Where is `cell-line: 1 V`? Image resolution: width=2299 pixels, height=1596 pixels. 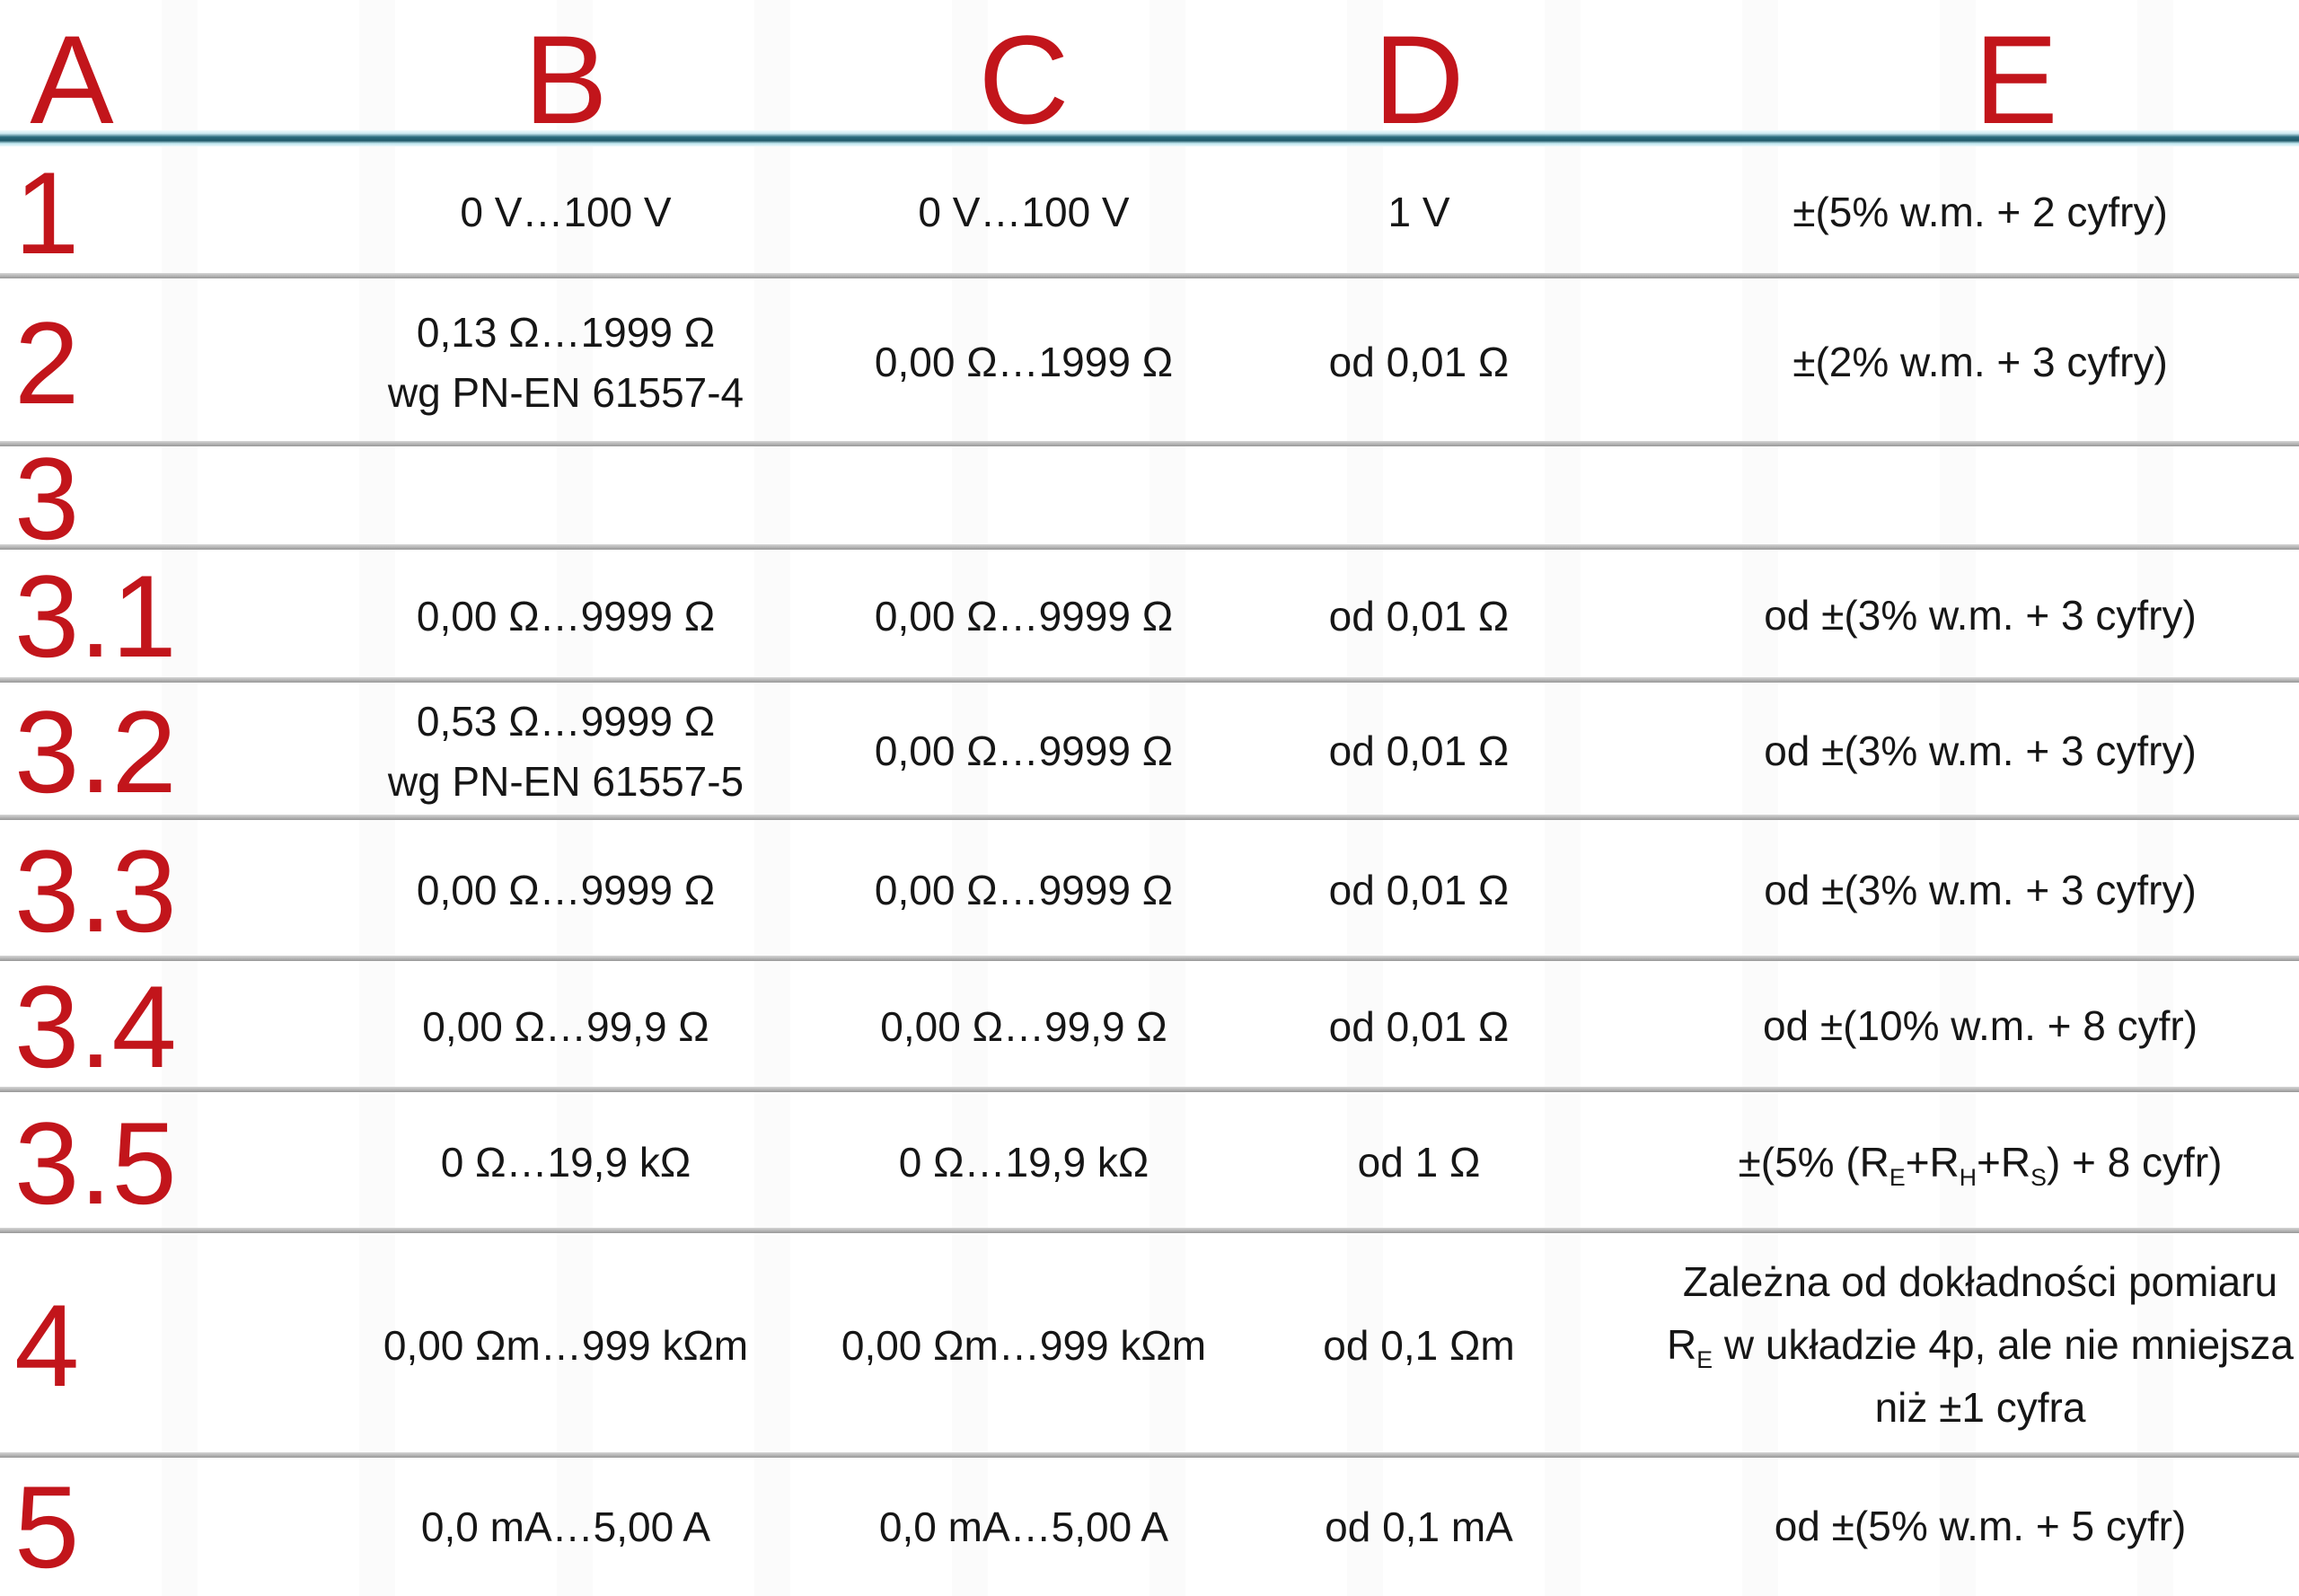 cell-line: 1 V is located at coordinates (1419, 212).